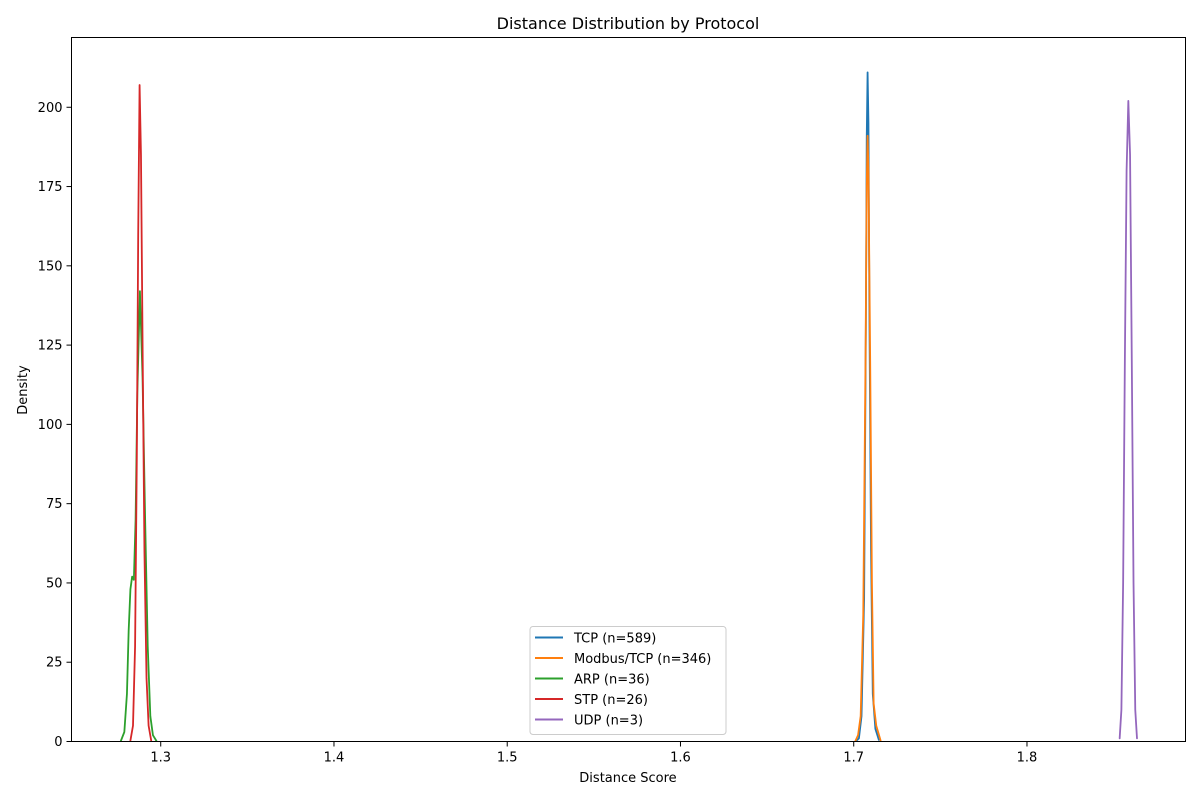  I want to click on y-tick-label: 150, so click(50, 266).